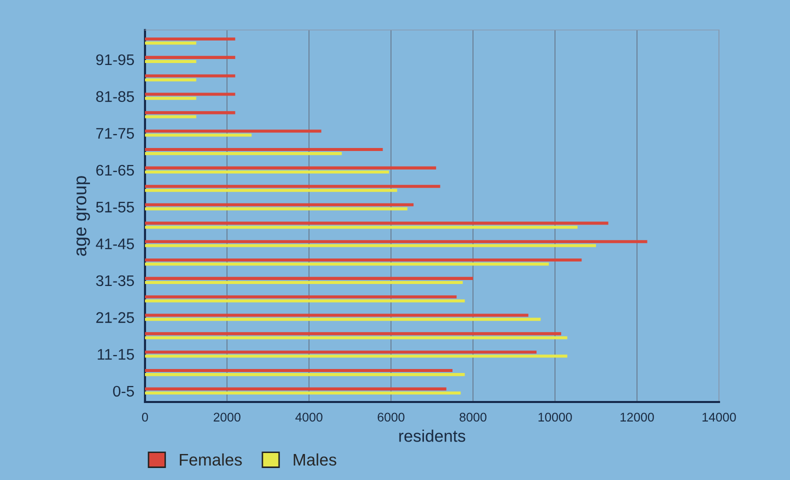  I want to click on y-tick-label: 21-25, so click(115, 317).